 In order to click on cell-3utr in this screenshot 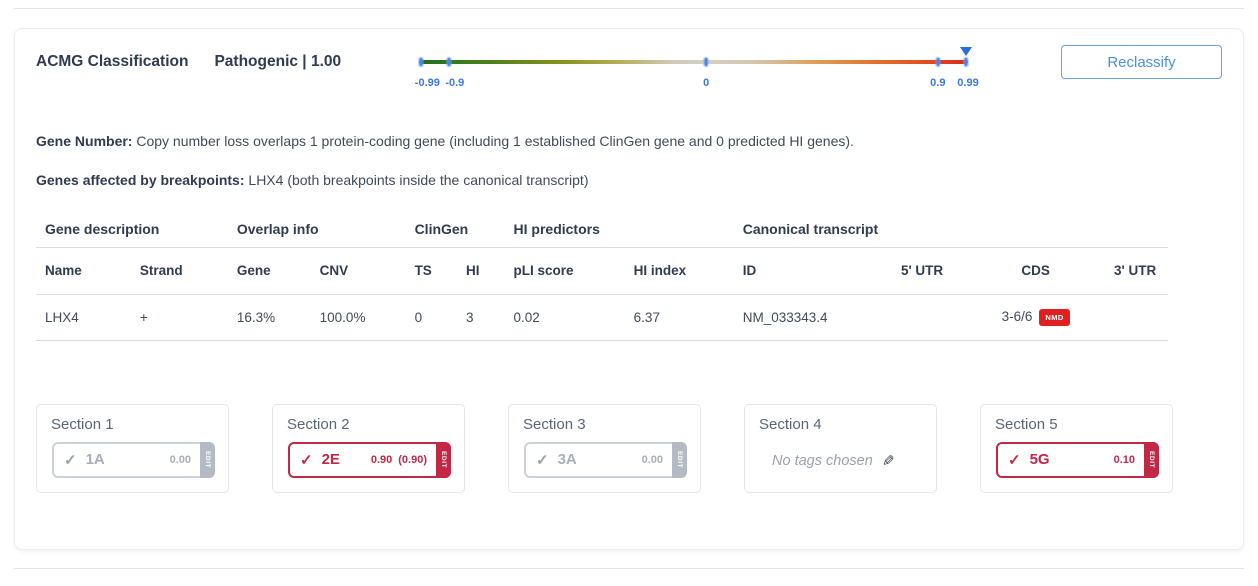, I will do `click(1135, 317)`.